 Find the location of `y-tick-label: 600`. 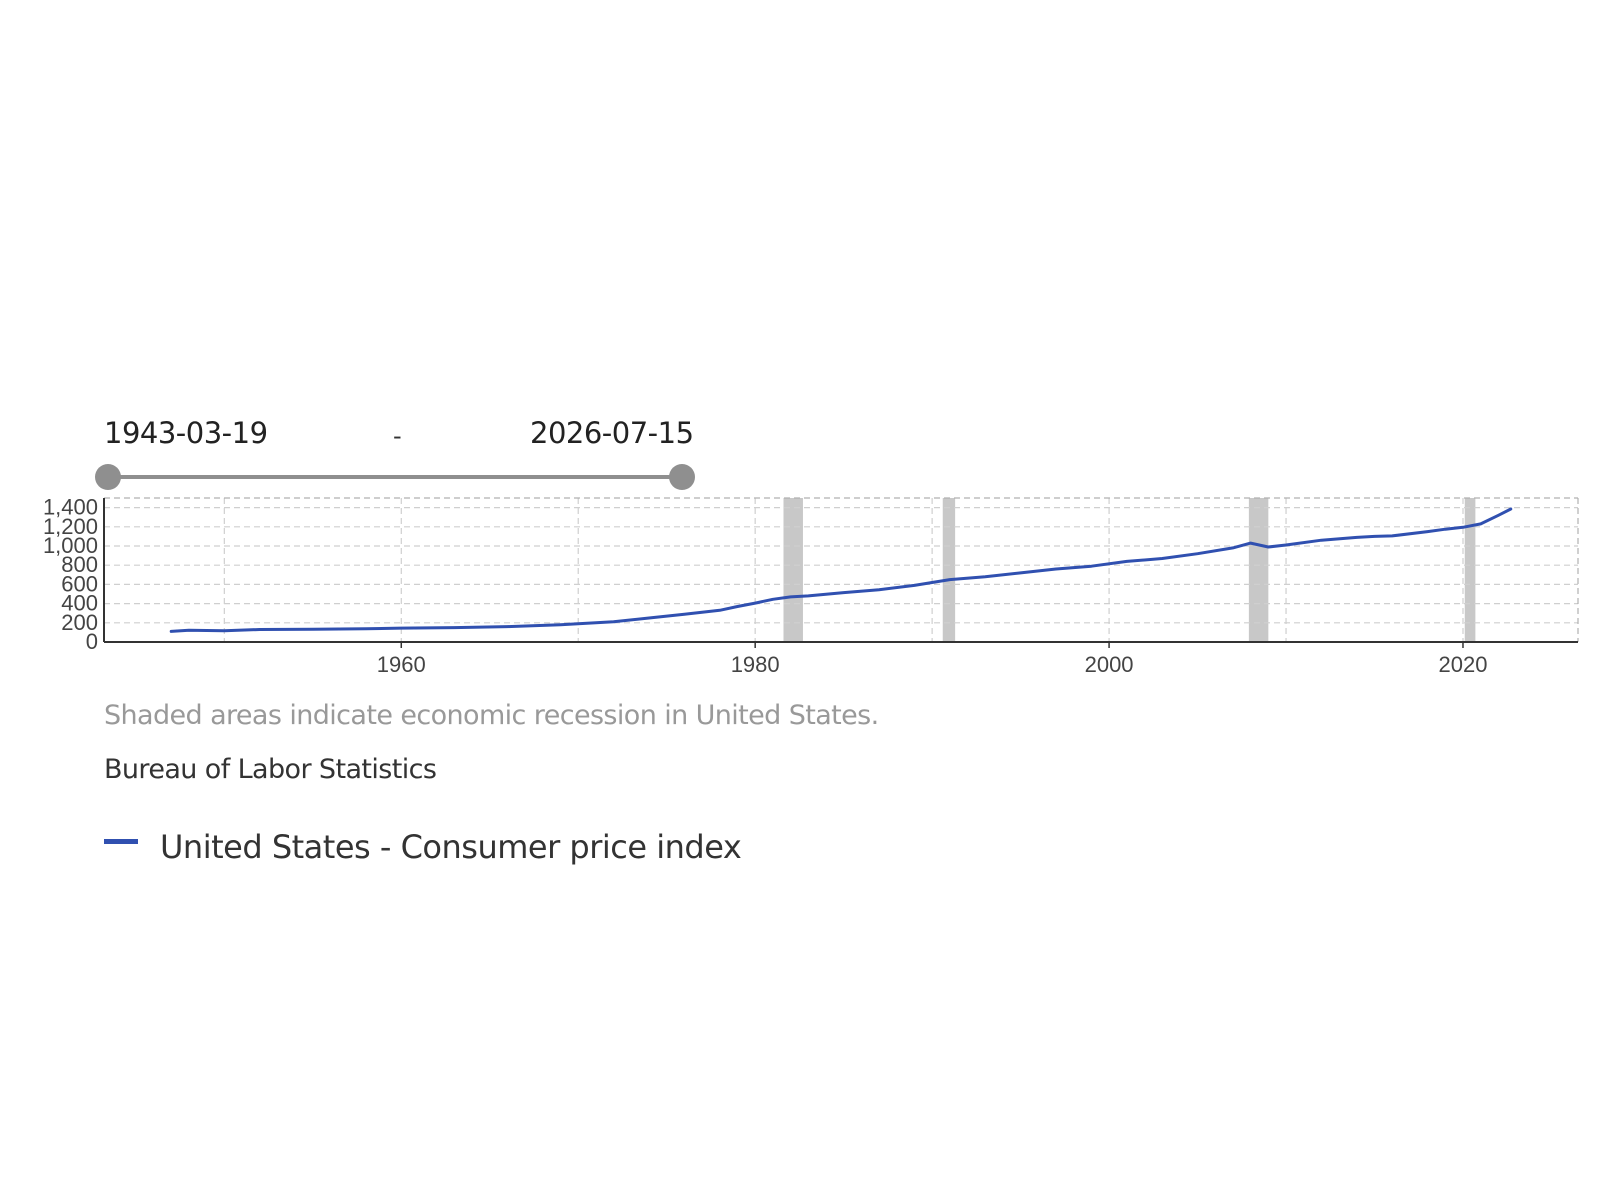

y-tick-label: 600 is located at coordinates (79, 583).